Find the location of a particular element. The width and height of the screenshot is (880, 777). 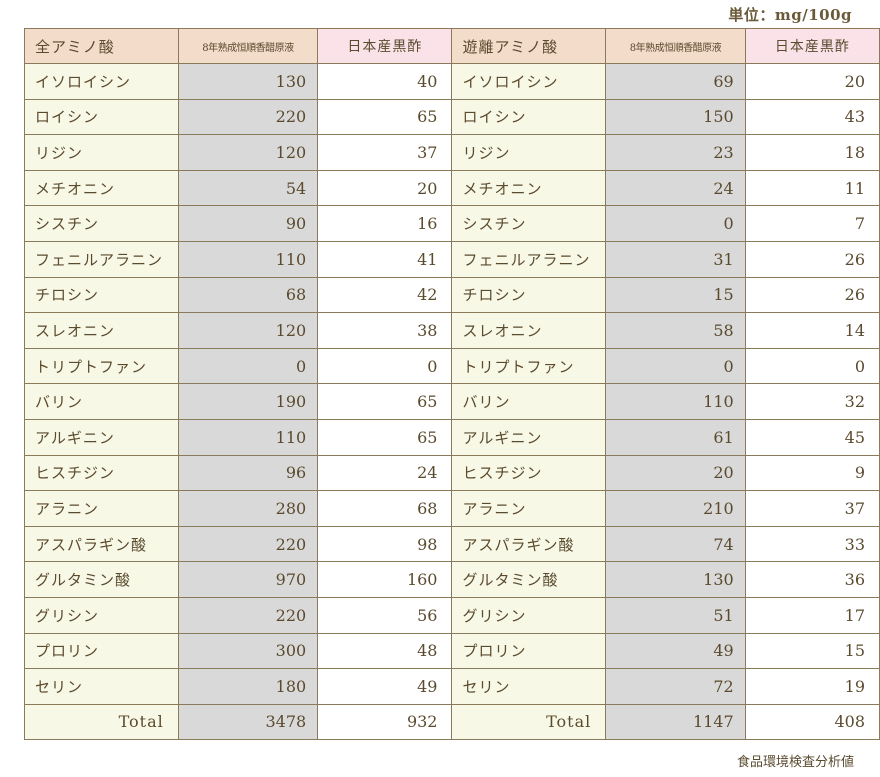

black-vinegar-free-value: 43 is located at coordinates (812, 117).